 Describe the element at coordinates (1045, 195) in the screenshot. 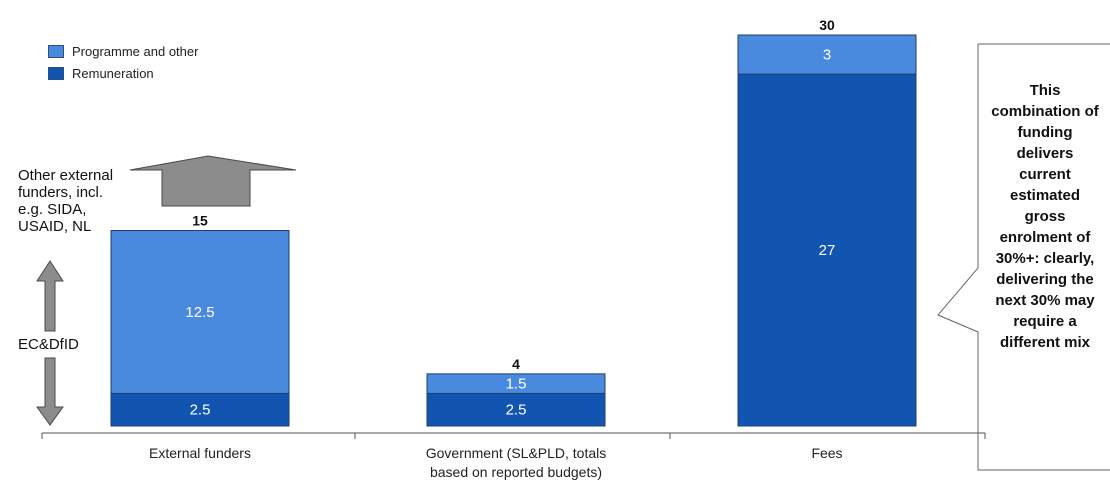

I see `callout-line: estimated` at that location.